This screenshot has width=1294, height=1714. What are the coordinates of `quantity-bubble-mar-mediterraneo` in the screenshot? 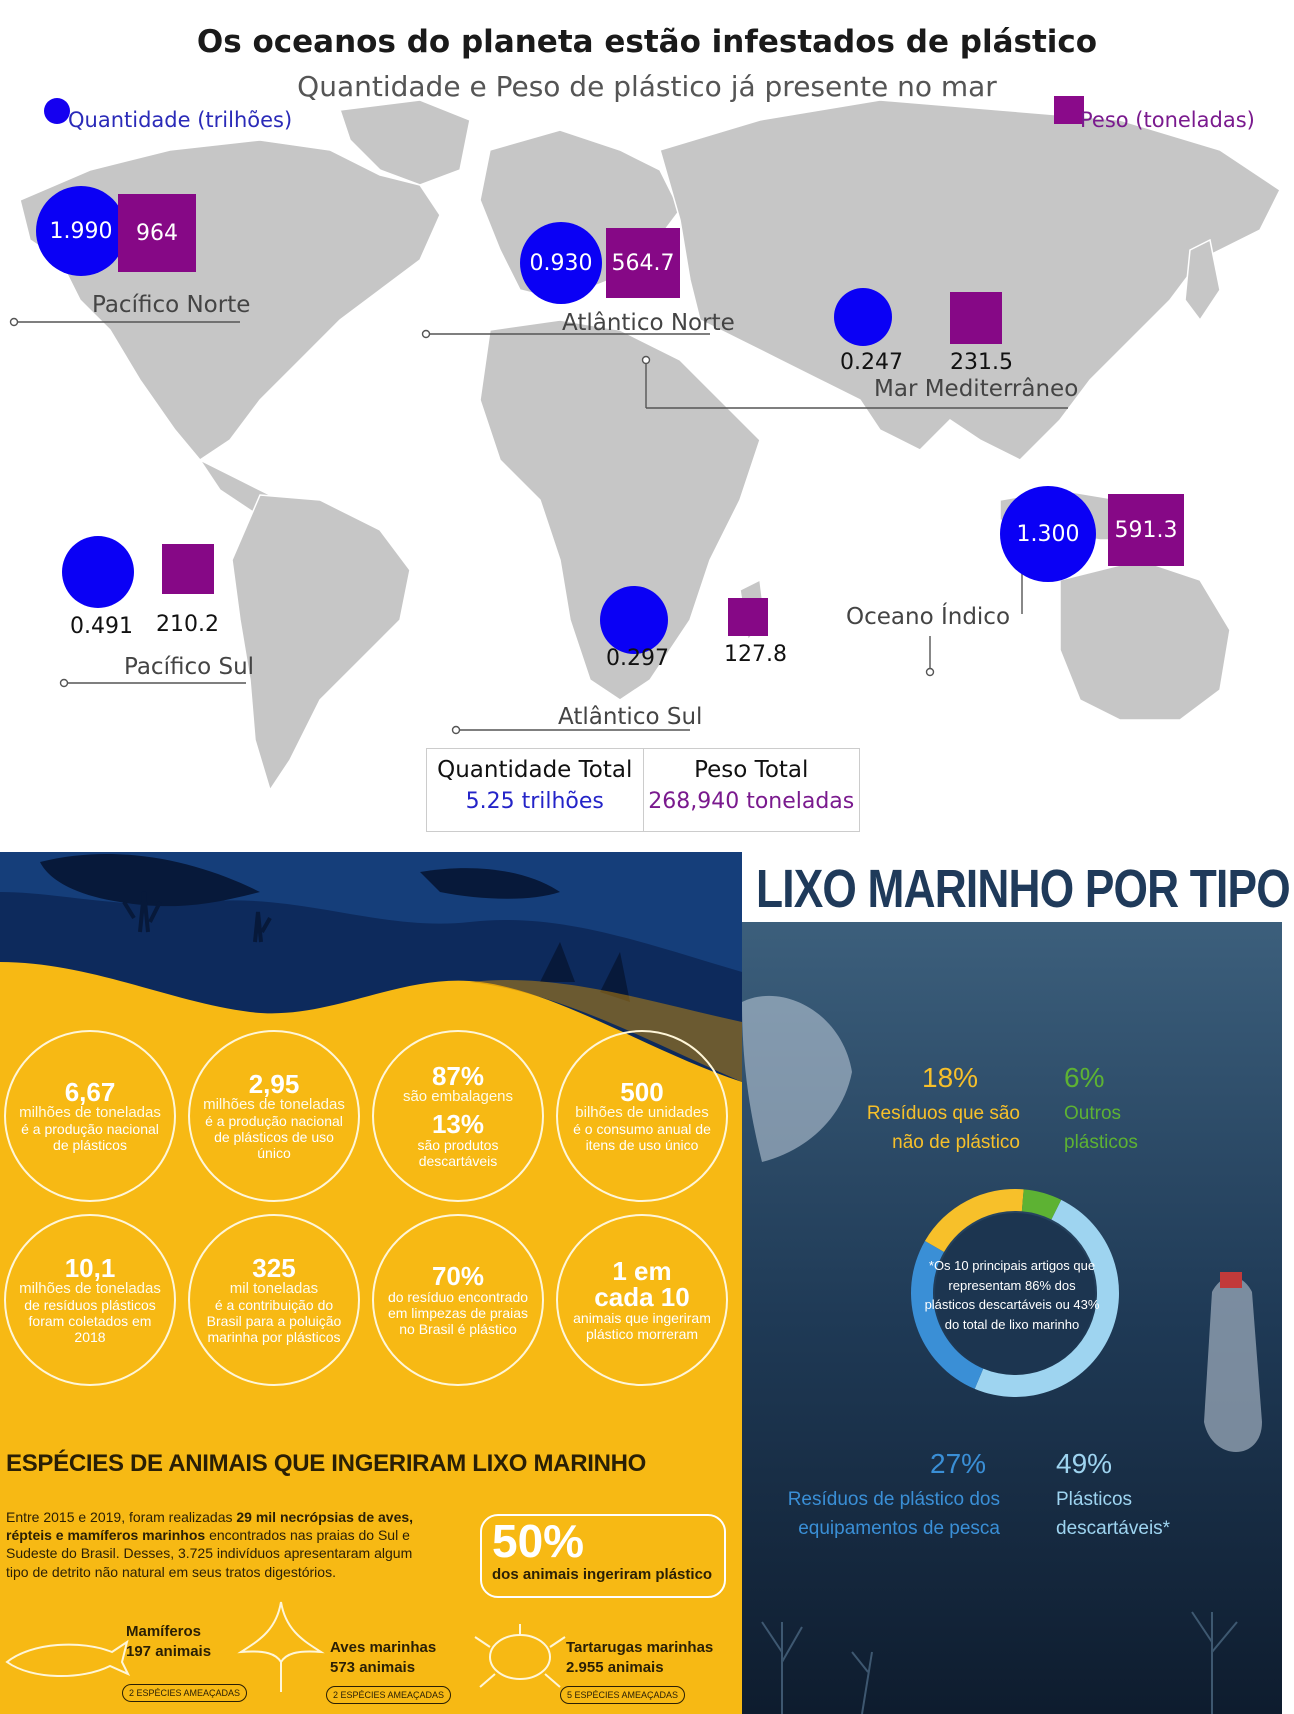 It's located at (863, 317).